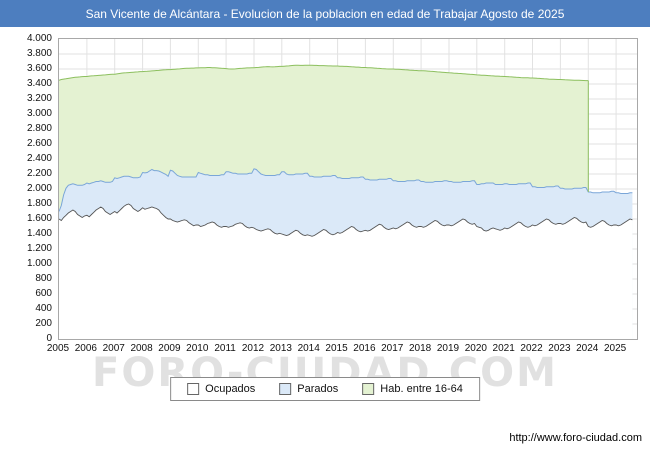 The height and width of the screenshot is (450, 650). I want to click on x-axis-label: 2006, so click(85, 348).